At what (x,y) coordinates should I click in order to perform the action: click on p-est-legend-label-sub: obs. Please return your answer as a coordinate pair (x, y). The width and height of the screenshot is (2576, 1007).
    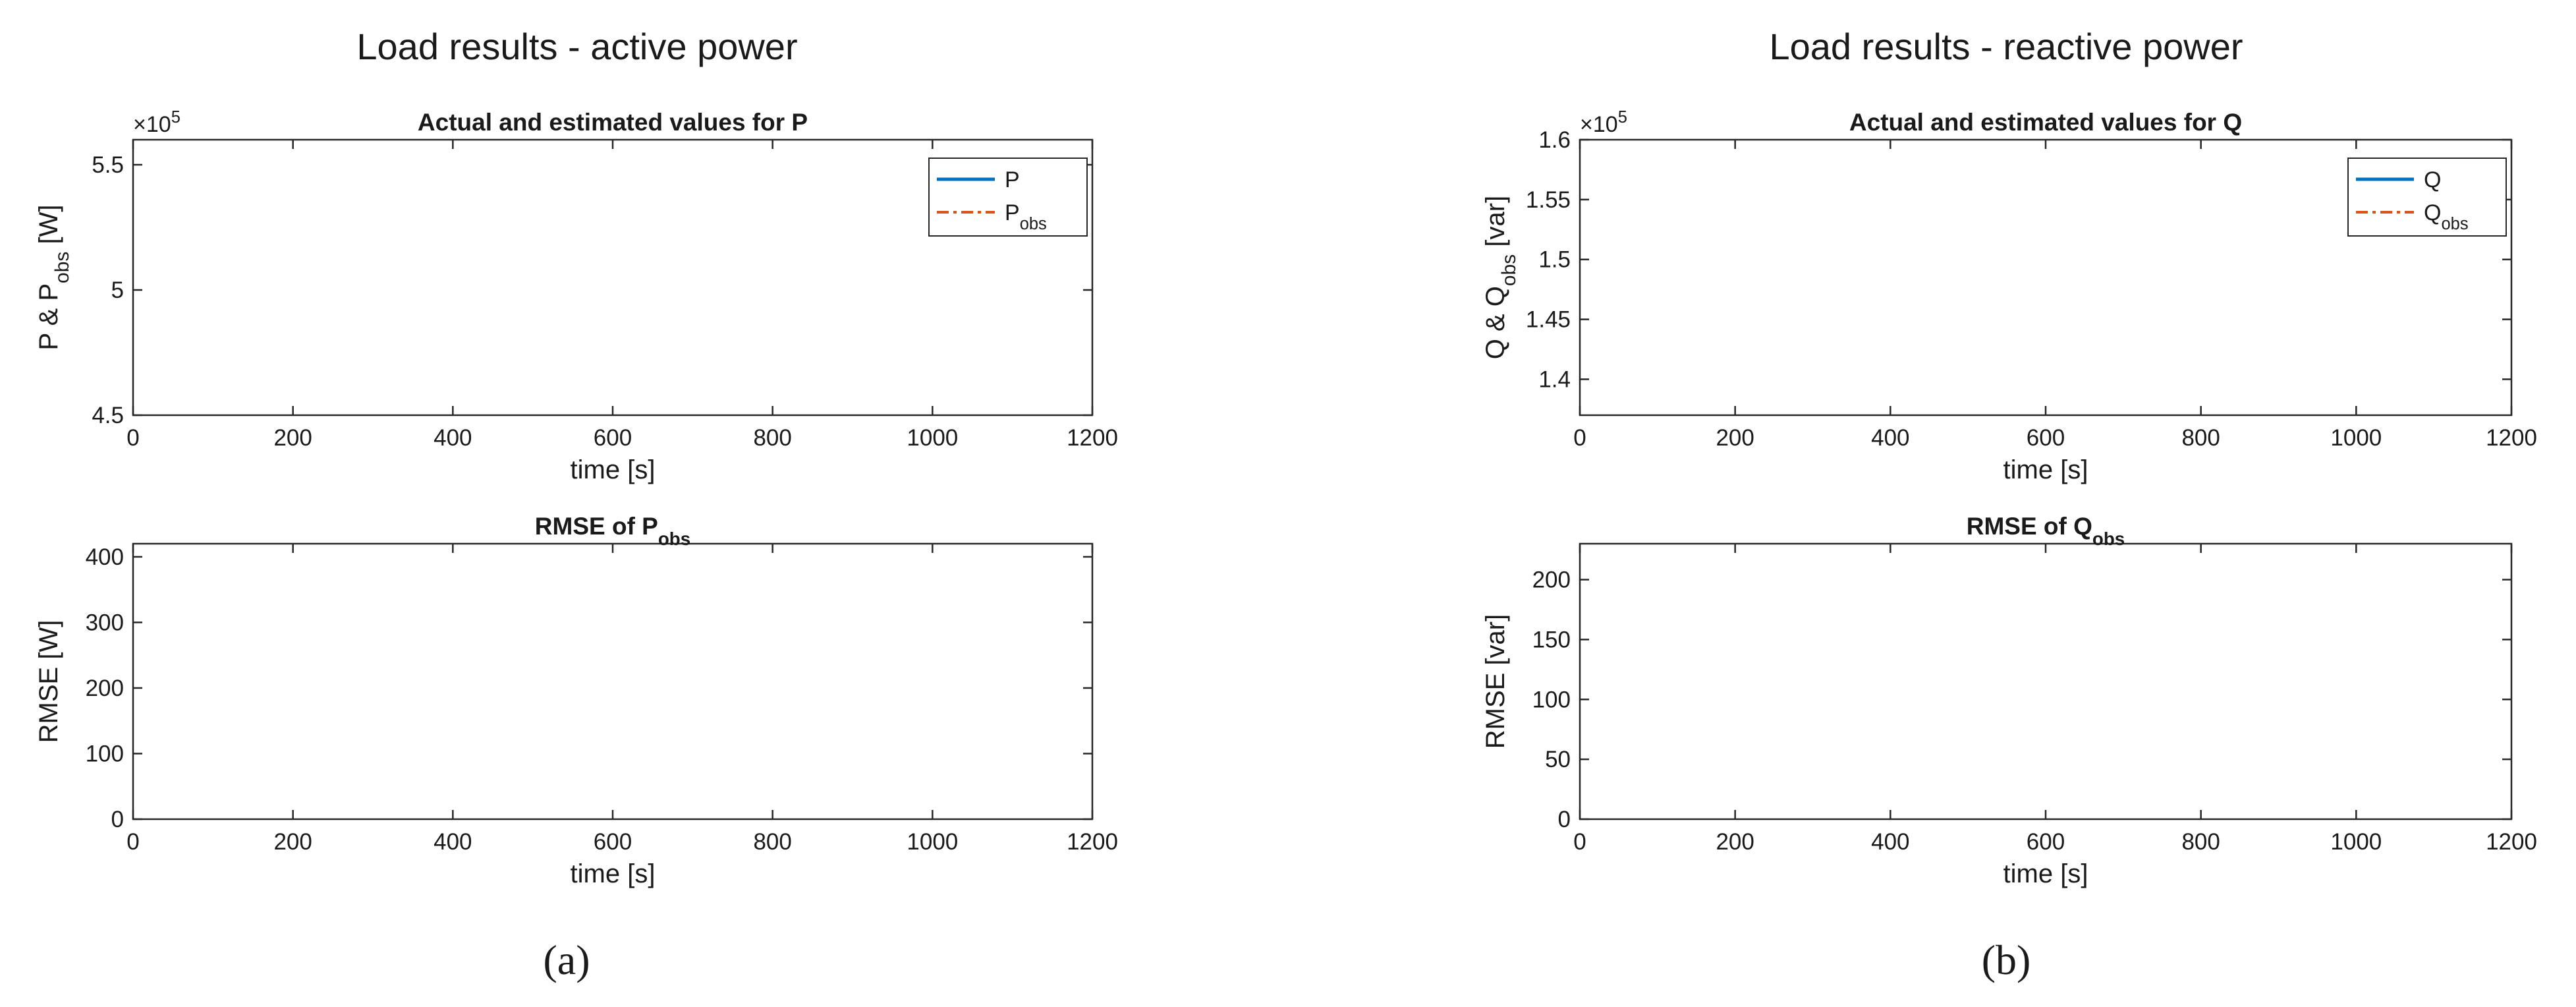
    Looking at the image, I should click on (1033, 224).